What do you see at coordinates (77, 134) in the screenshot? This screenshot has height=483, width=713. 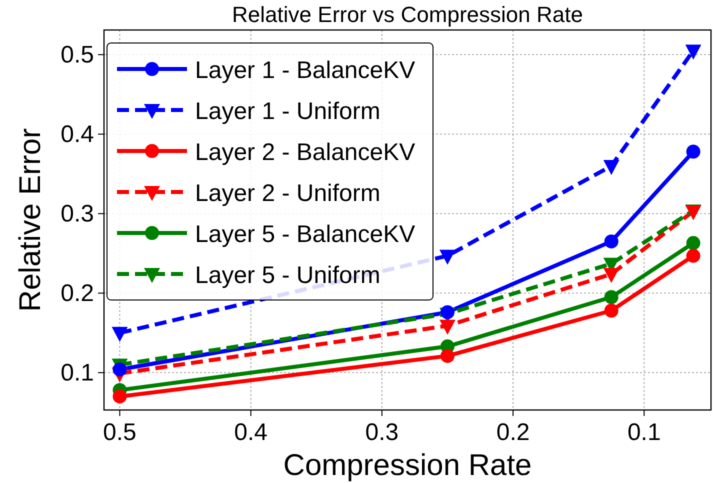 I see `y-tick-label: 0.4` at bounding box center [77, 134].